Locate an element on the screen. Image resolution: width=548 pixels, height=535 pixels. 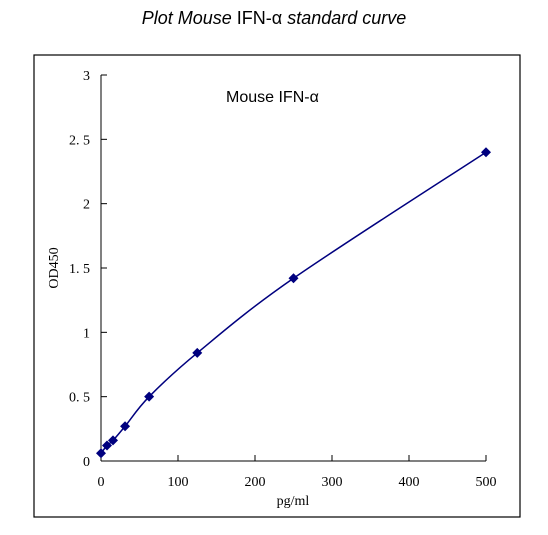
x-tick-label: 400 is located at coordinates (409, 482).